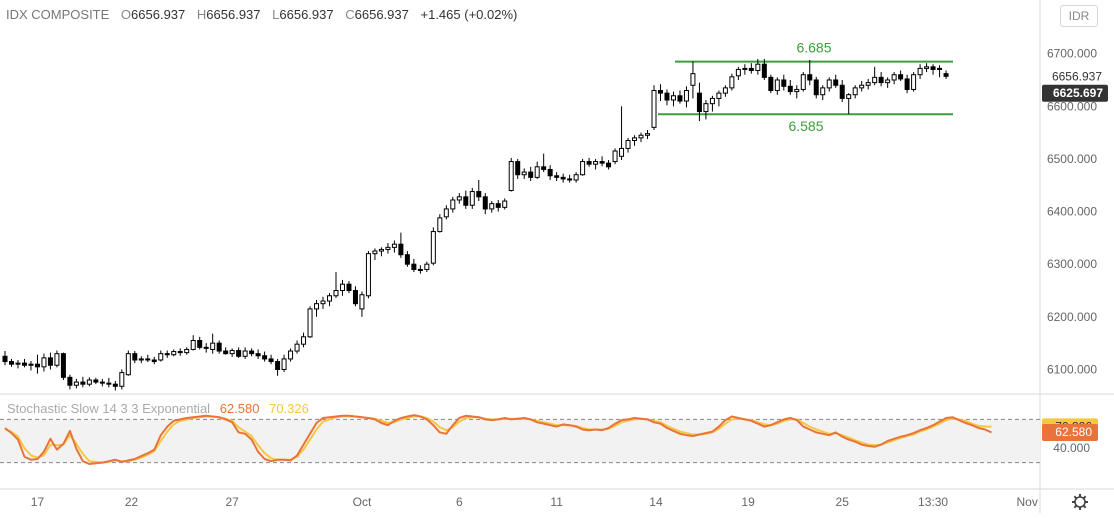 Image resolution: width=1114 pixels, height=518 pixels. Describe the element at coordinates (1079, 16) in the screenshot. I see `currency-button: IDR` at that location.